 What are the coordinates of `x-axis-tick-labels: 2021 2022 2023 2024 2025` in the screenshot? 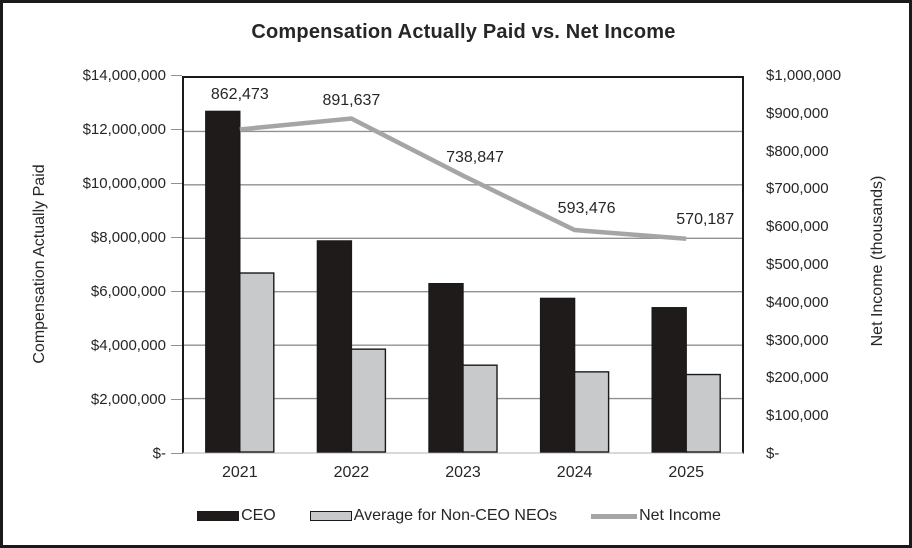 It's located at (463, 474).